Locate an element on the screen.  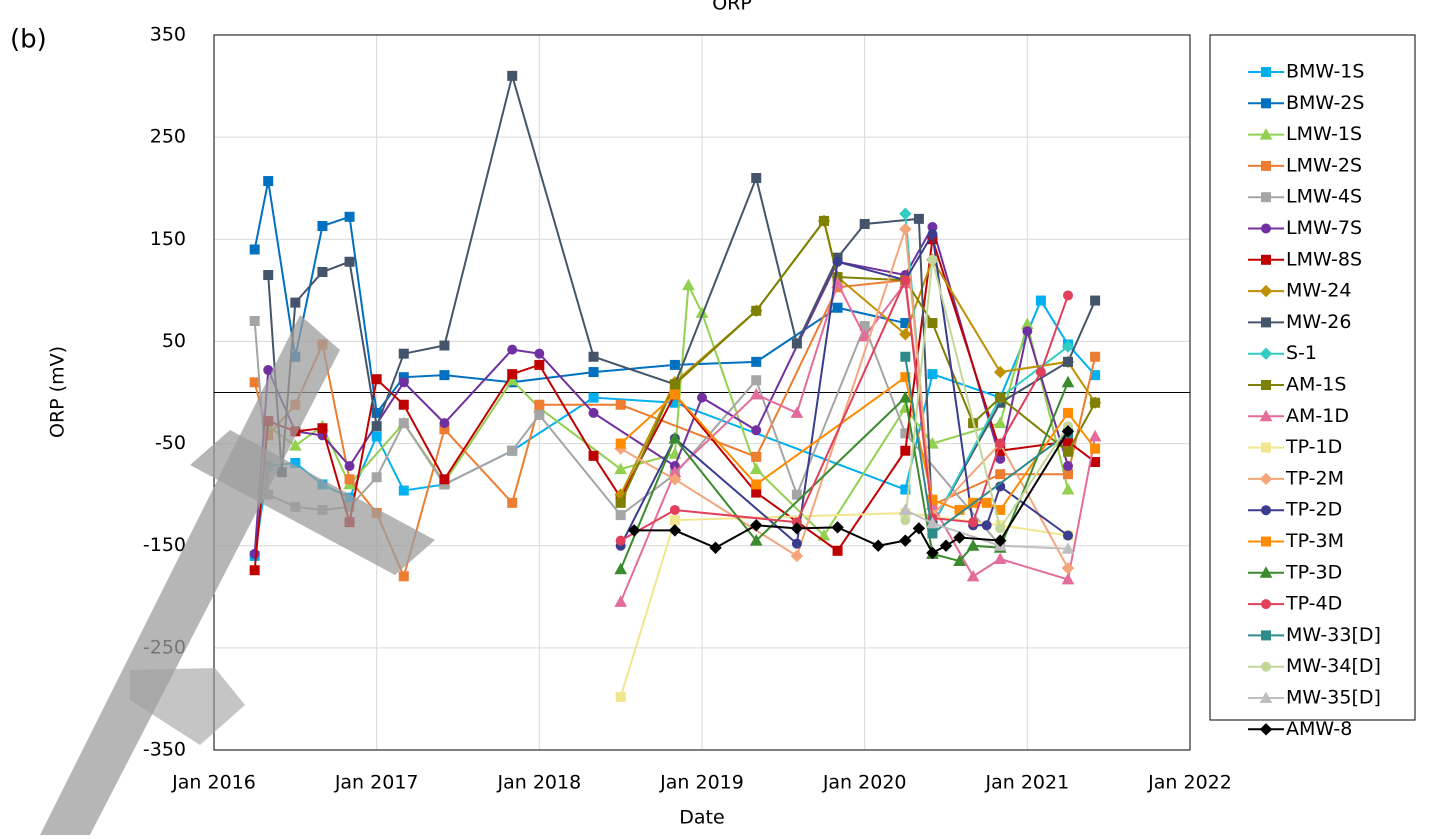
watermark is located at coordinates (312, 502).